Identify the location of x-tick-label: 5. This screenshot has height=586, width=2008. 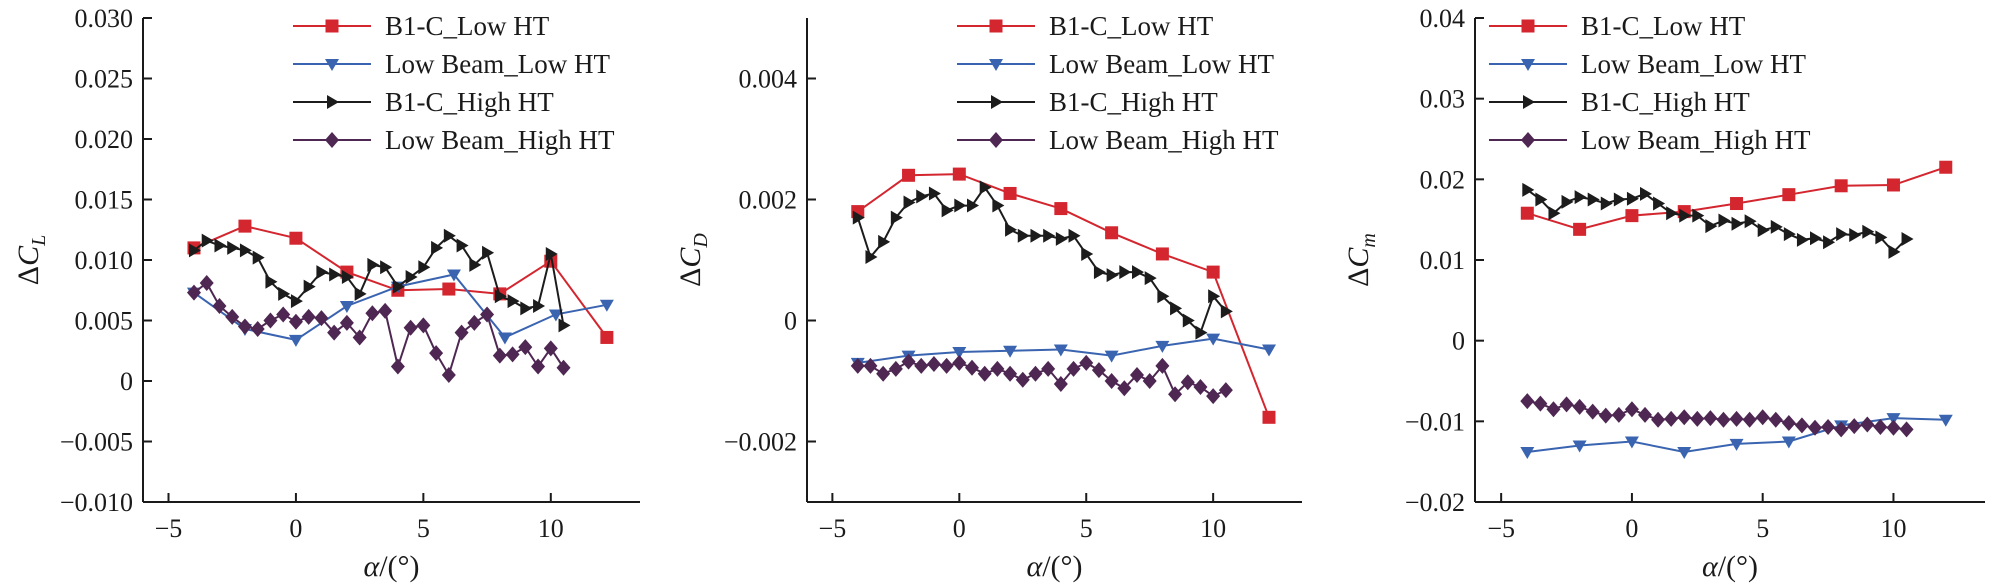
(1762, 528).